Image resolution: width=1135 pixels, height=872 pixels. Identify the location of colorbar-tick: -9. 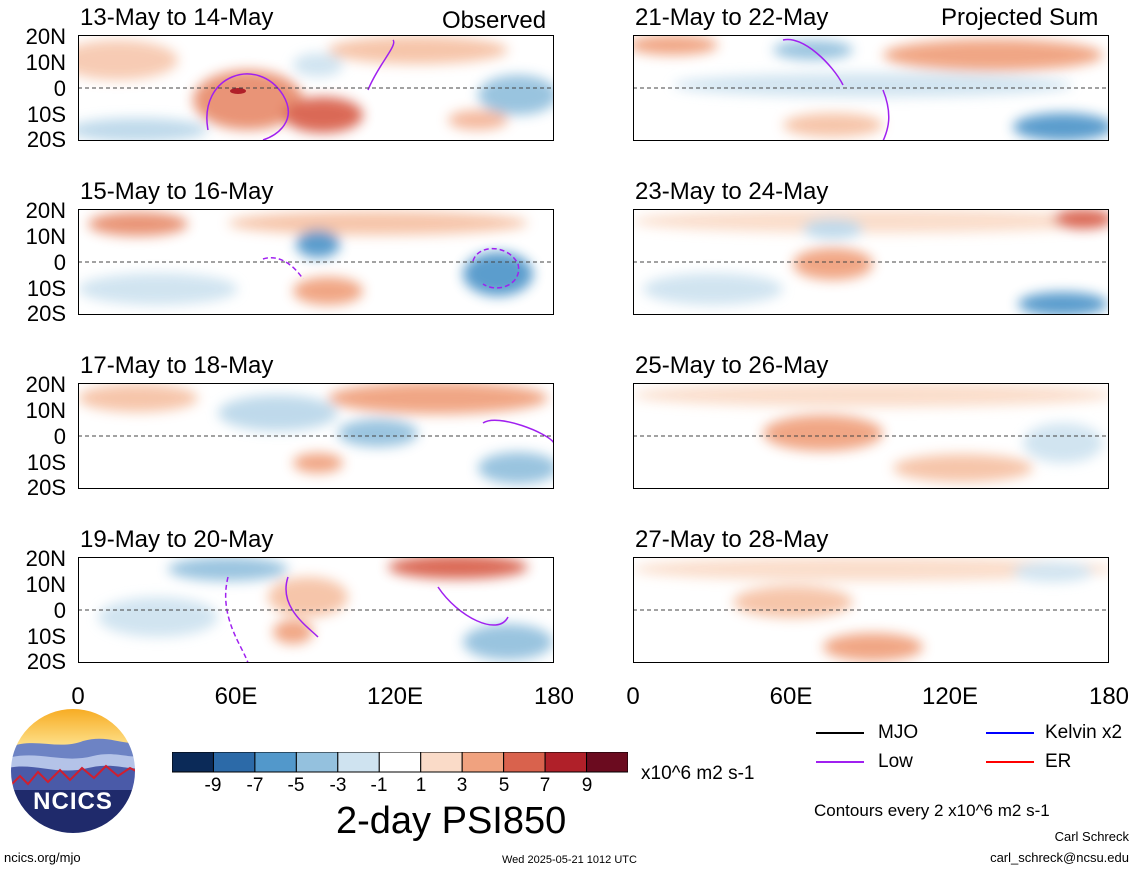
(213, 785).